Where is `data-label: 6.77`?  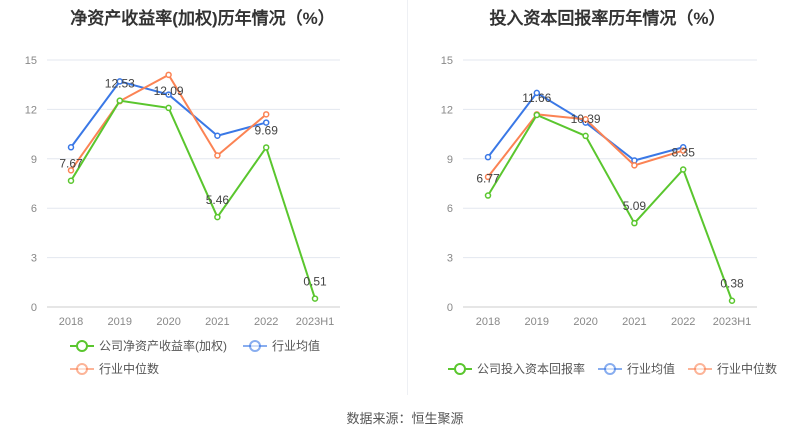
data-label: 6.77 is located at coordinates (488, 179).